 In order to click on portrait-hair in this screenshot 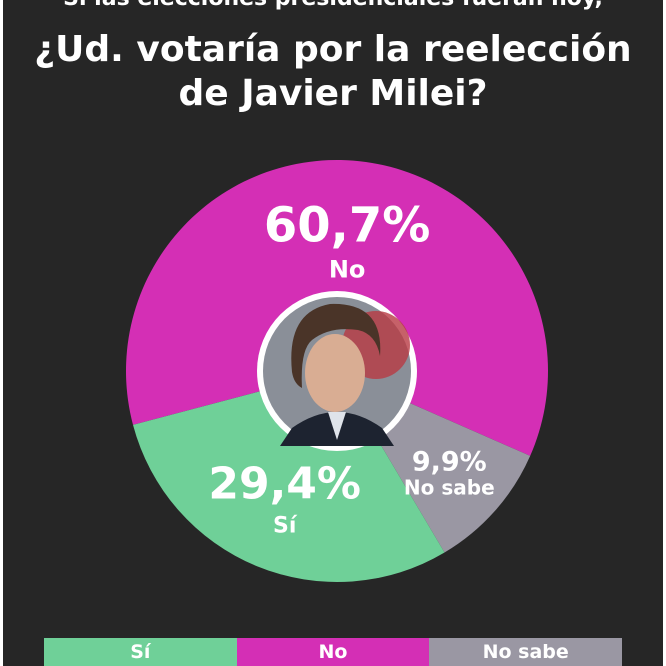, I will do `click(336, 345)`.